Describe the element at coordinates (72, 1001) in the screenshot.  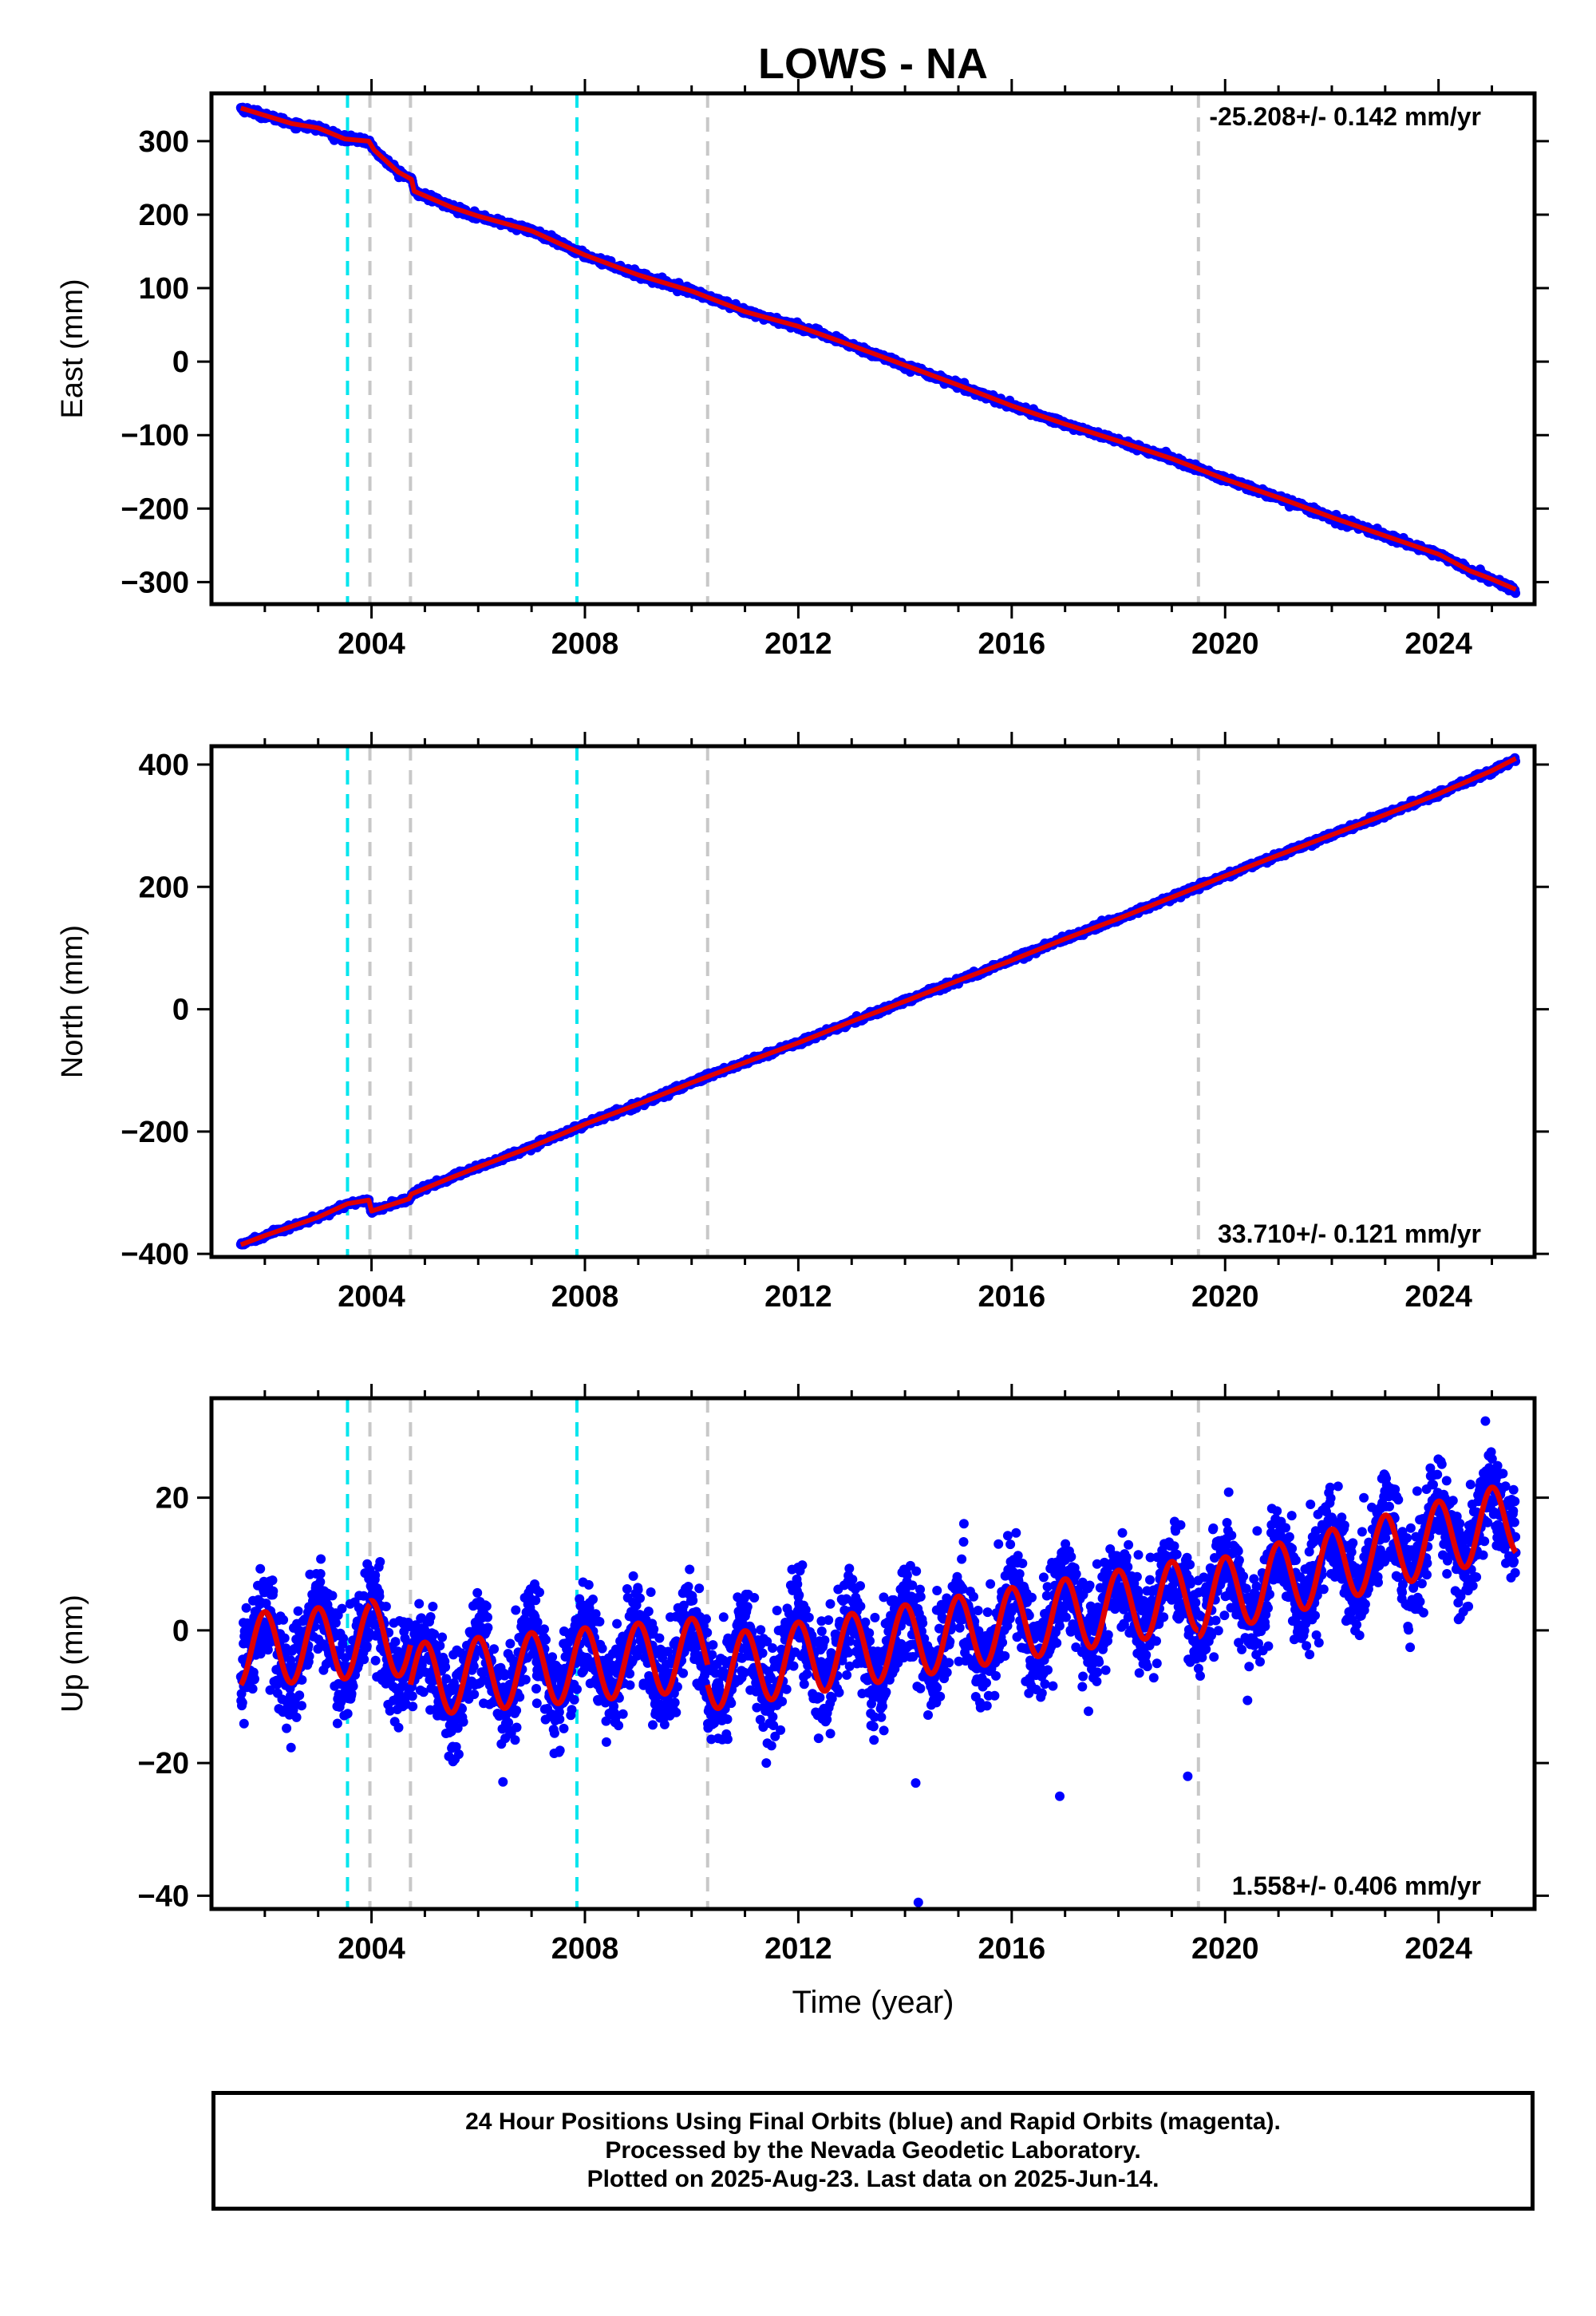
I see `y-axis-label: North (mm)` at that location.